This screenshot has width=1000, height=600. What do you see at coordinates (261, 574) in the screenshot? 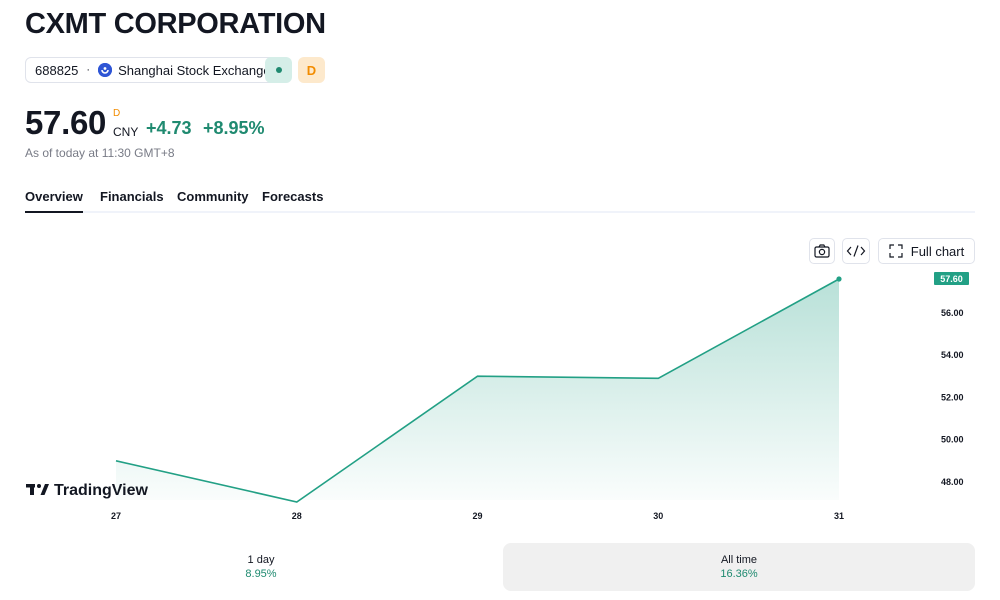
I see `range-change: 8.95%` at bounding box center [261, 574].